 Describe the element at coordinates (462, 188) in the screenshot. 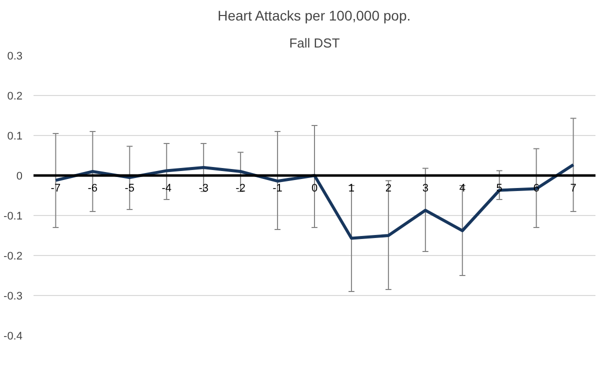

I see `x-tick-label: 4` at that location.